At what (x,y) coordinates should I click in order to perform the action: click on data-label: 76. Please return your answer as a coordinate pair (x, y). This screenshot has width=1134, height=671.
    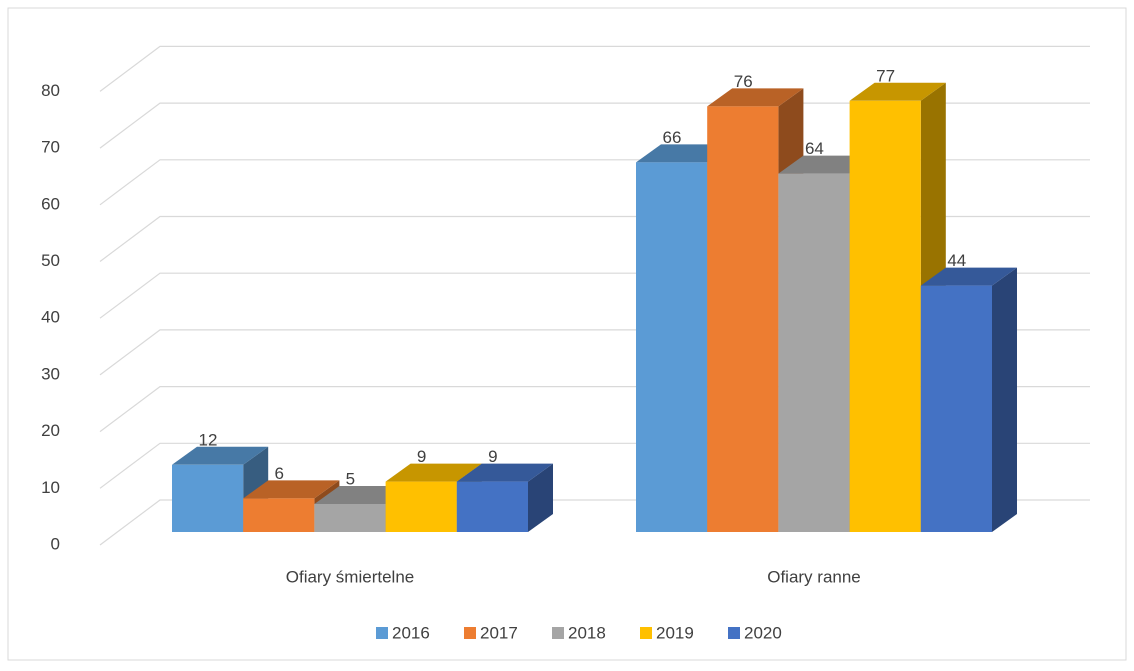
    Looking at the image, I should click on (743, 81).